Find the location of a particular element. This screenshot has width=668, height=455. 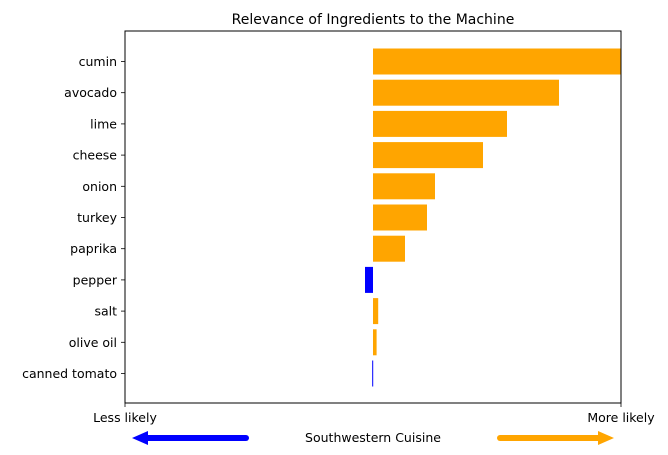

y-tick-label-olive-oil: olive oil is located at coordinates (93, 342).